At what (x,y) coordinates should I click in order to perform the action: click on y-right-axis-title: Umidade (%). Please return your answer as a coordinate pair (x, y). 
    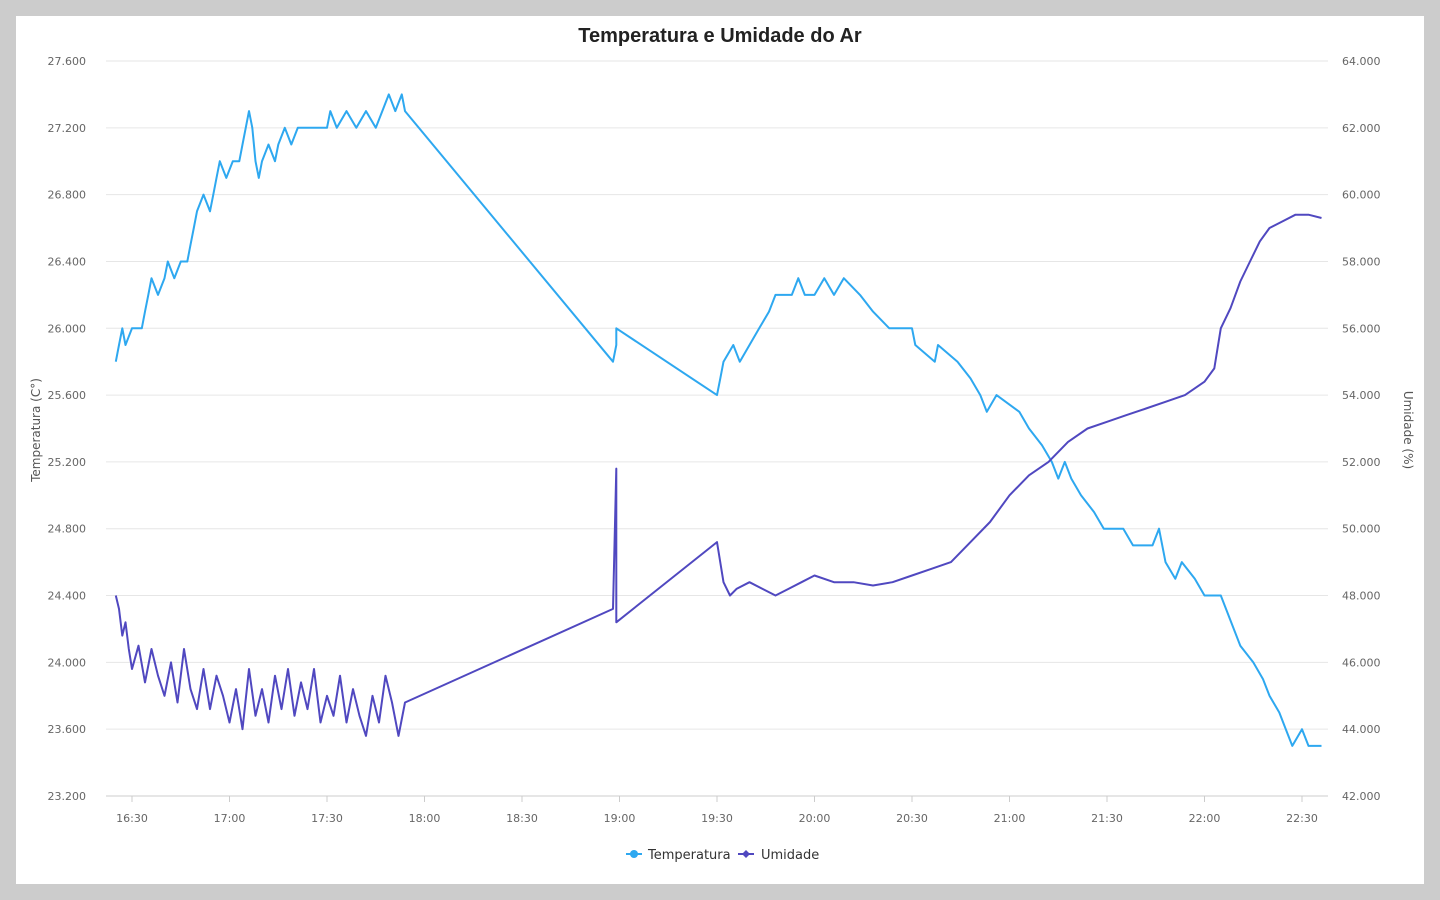
    Looking at the image, I should click on (1408, 430).